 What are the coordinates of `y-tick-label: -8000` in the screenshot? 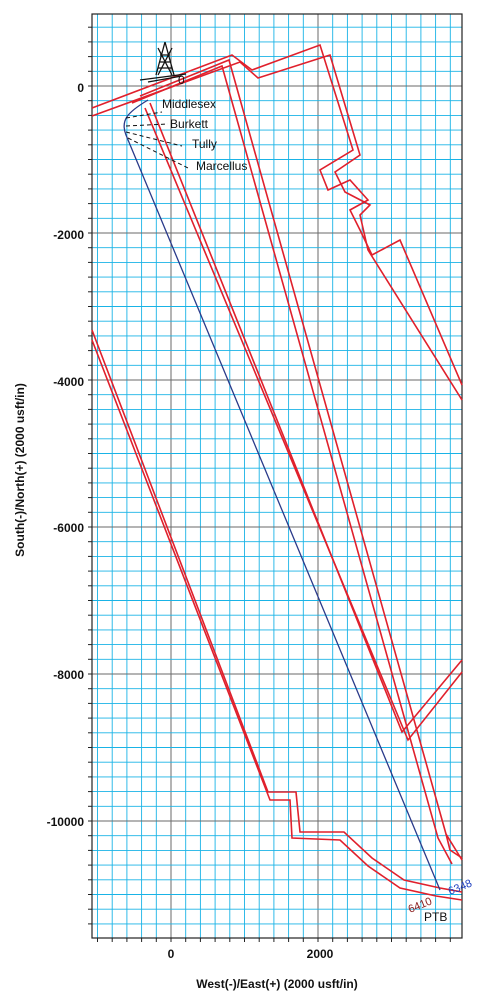 It's located at (68, 675).